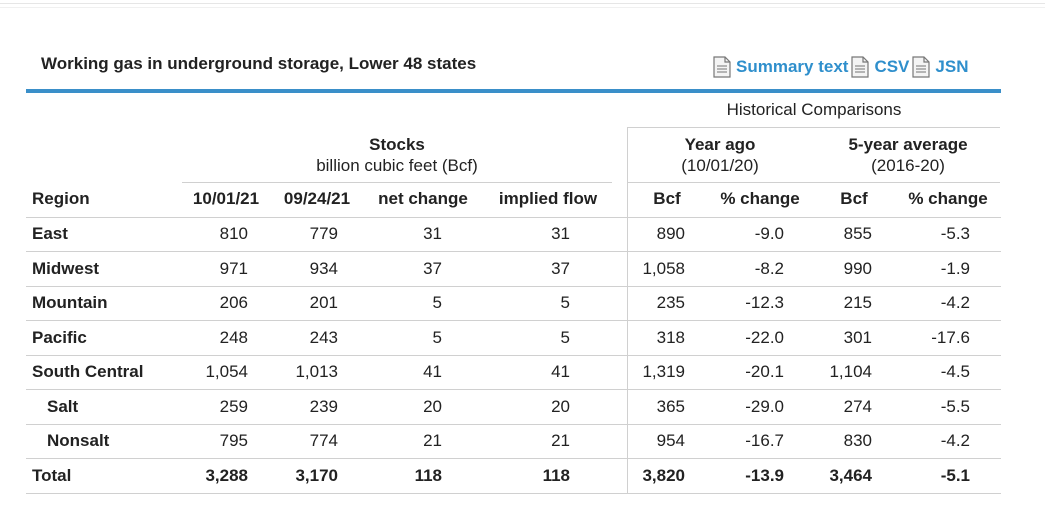 This screenshot has height=518, width=1045. I want to click on table-cell-flow: 5, so click(565, 302).